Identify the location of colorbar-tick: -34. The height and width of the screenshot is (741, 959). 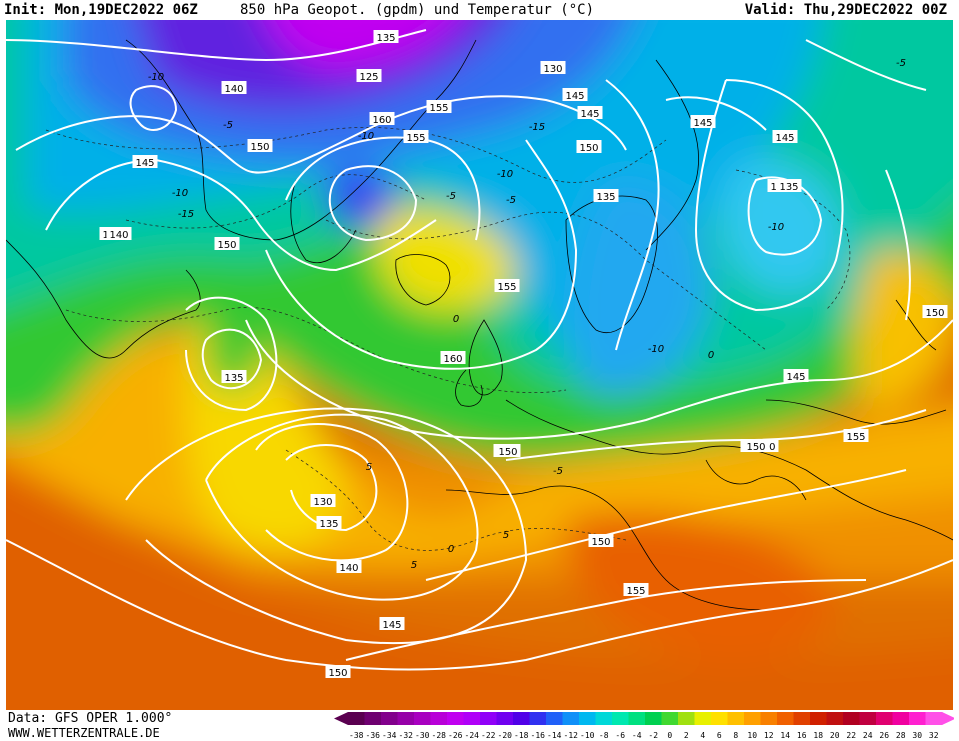
(389, 735).